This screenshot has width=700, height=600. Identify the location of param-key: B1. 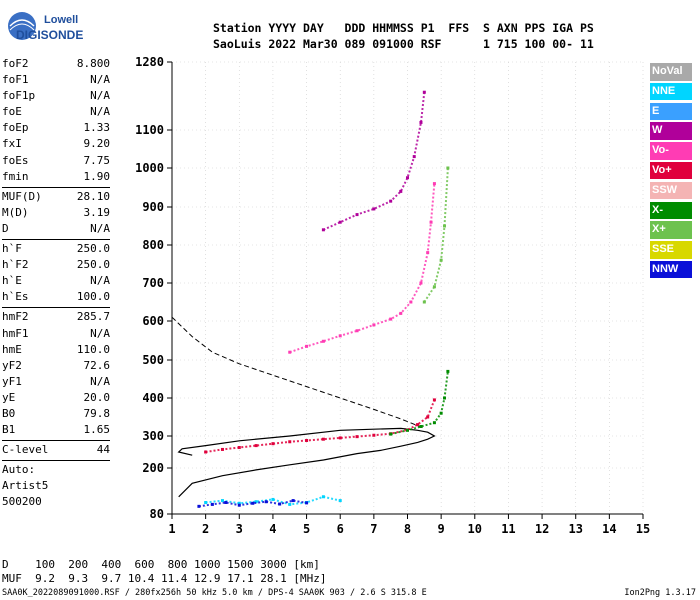
(9, 430).